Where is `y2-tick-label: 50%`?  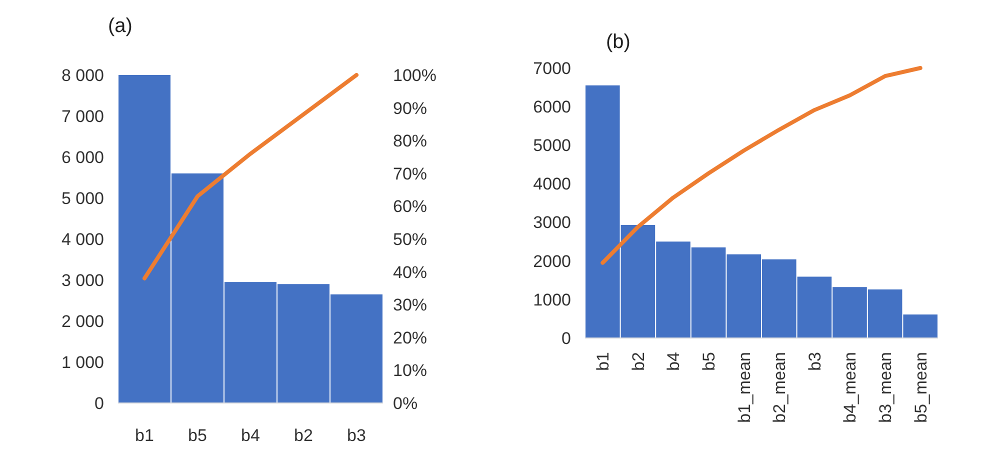 y2-tick-label: 50% is located at coordinates (410, 239).